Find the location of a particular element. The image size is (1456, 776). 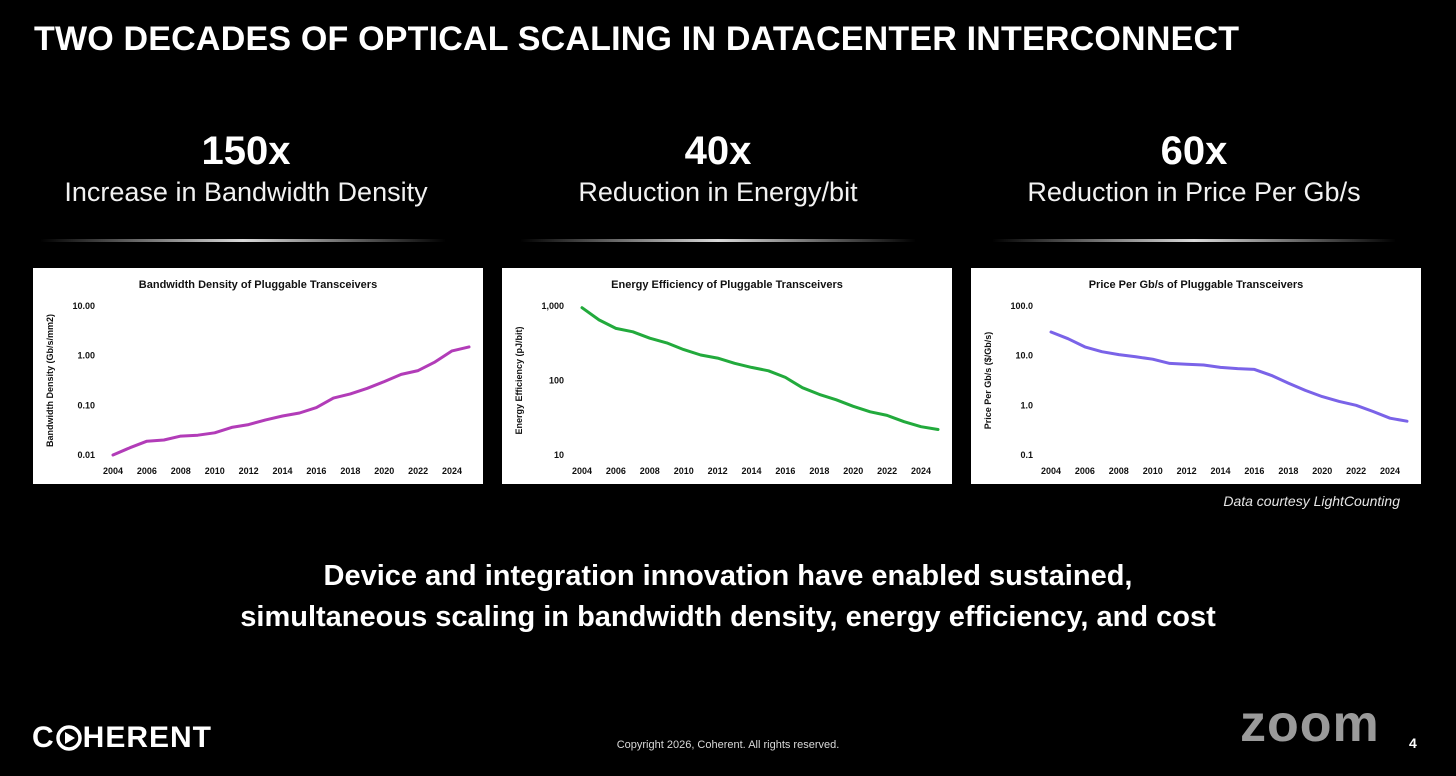

y-tick-label: 10 is located at coordinates (559, 455).